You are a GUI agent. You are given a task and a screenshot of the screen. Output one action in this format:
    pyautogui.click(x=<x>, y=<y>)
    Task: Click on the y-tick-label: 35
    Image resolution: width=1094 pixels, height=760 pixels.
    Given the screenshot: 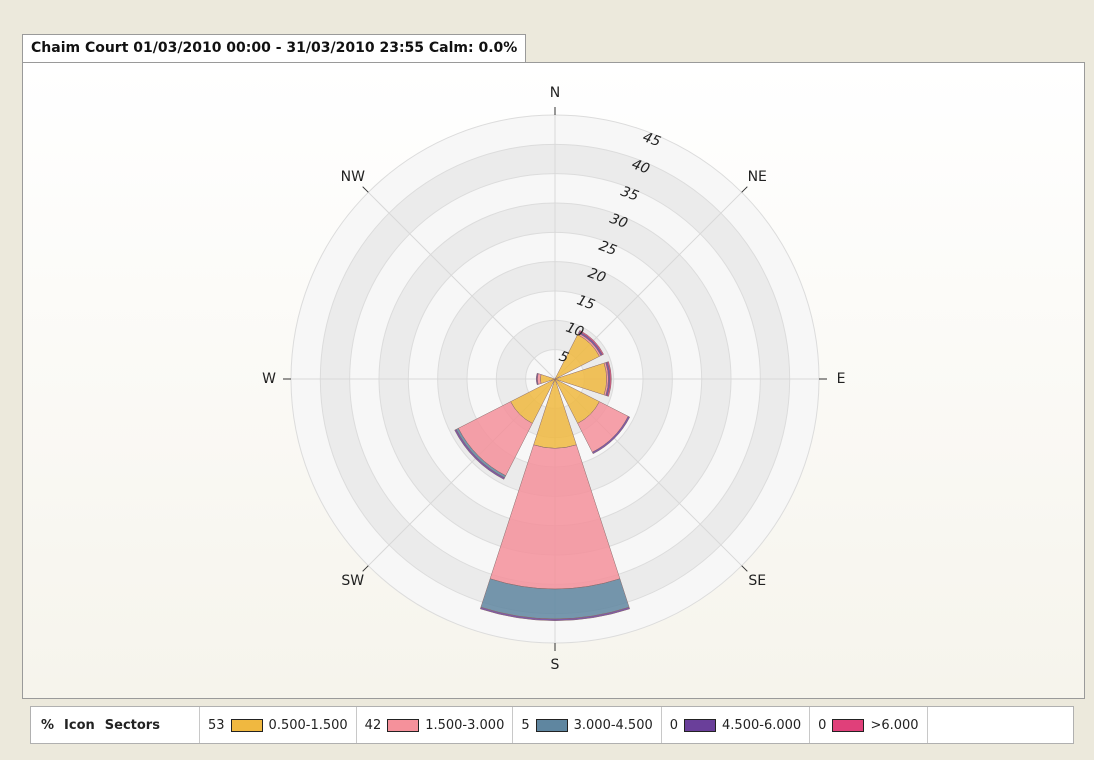 What is the action you would take?
    pyautogui.click(x=630, y=194)
    